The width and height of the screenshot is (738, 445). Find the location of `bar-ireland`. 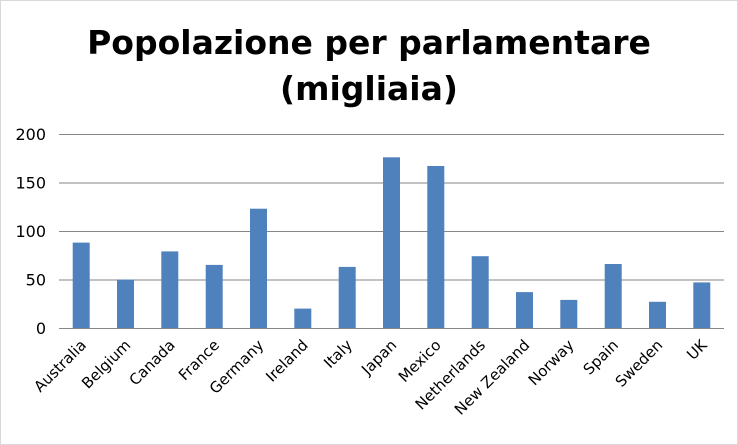

bar-ireland is located at coordinates (303, 318).